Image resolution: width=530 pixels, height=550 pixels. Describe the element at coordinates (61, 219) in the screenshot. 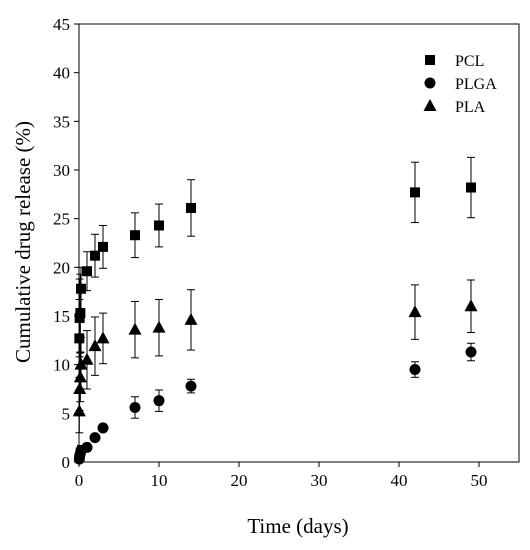

I see `y-tick-label: 25` at that location.